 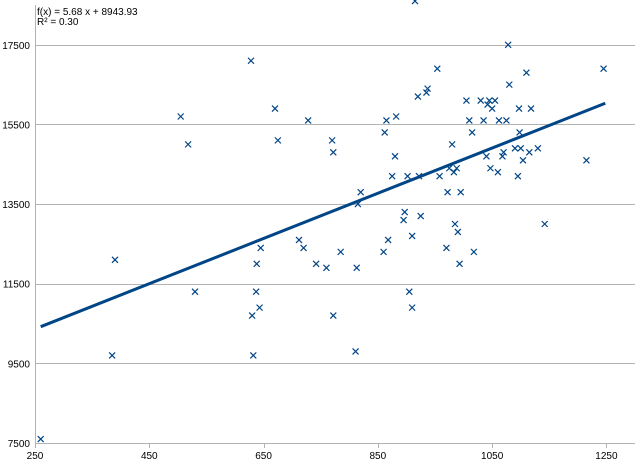 What do you see at coordinates (87, 12) in the screenshot?
I see `trendline-equation: f(x) = 5.68 x + 8943.93` at bounding box center [87, 12].